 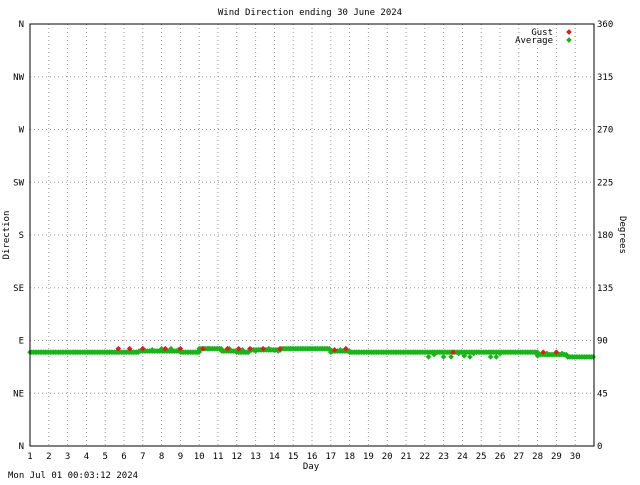 What do you see at coordinates (537, 457) in the screenshot?
I see `x-tick-label: 28` at bounding box center [537, 457].